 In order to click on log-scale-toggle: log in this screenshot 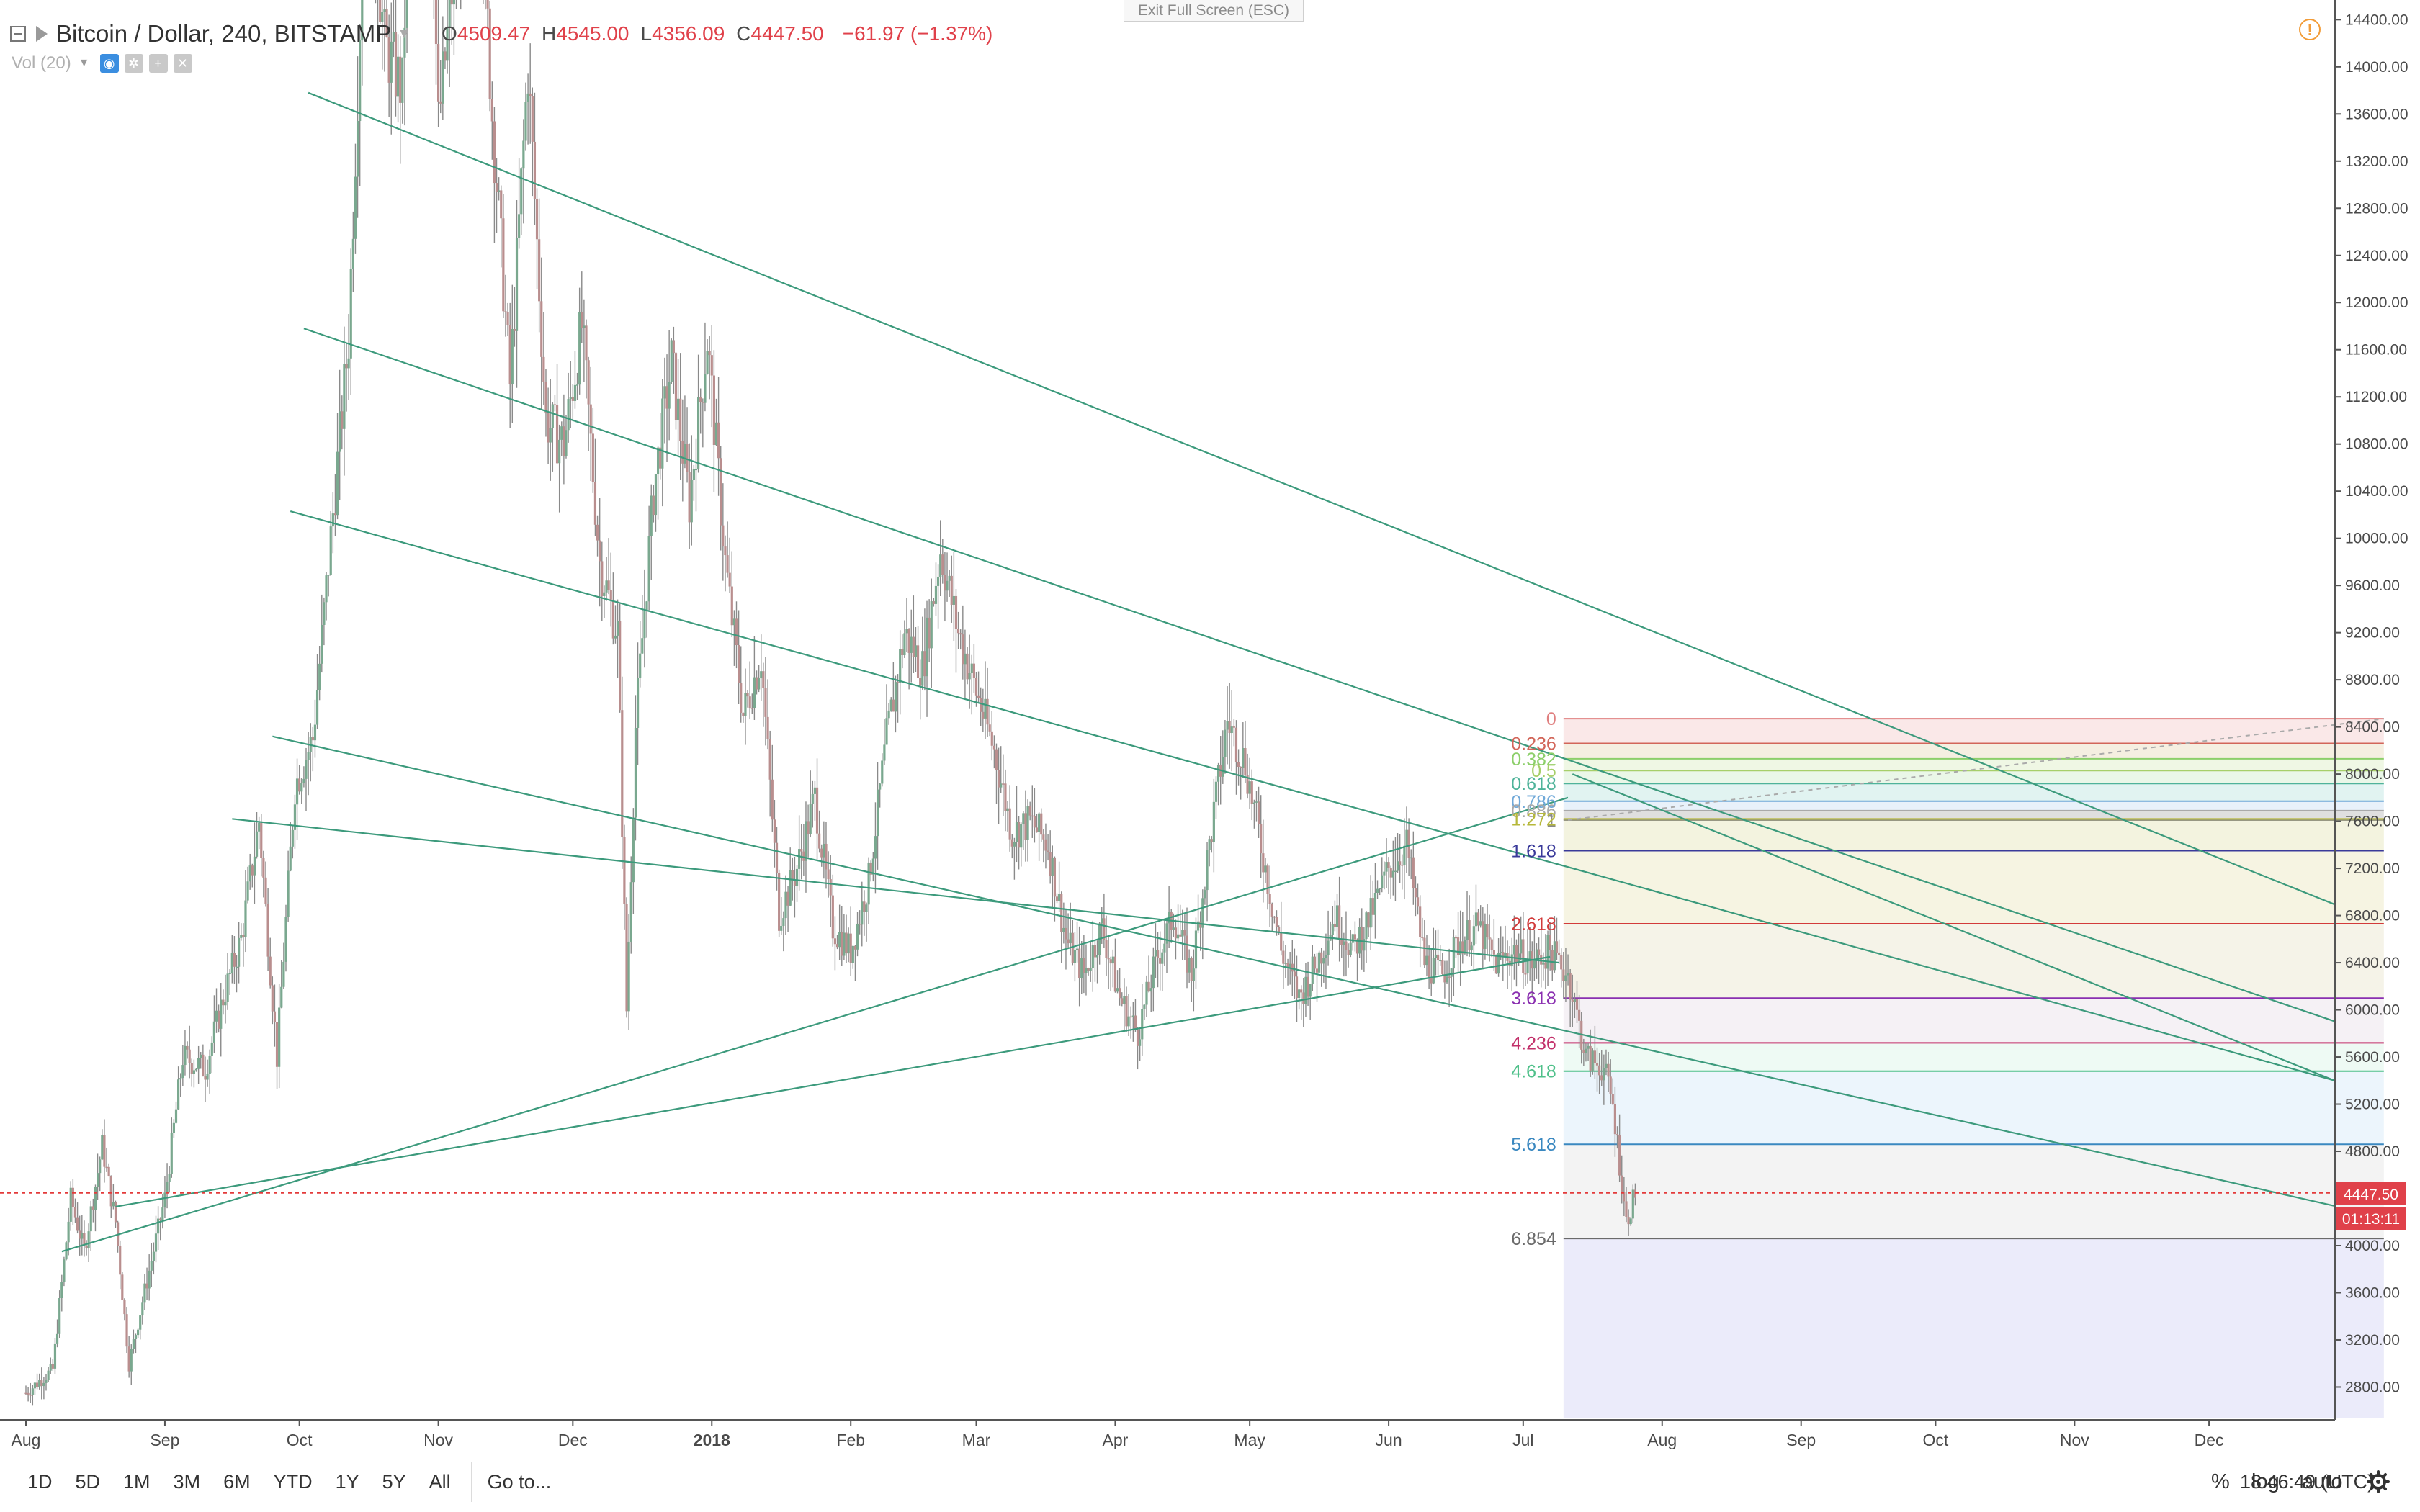, I will do `click(2265, 1481)`.